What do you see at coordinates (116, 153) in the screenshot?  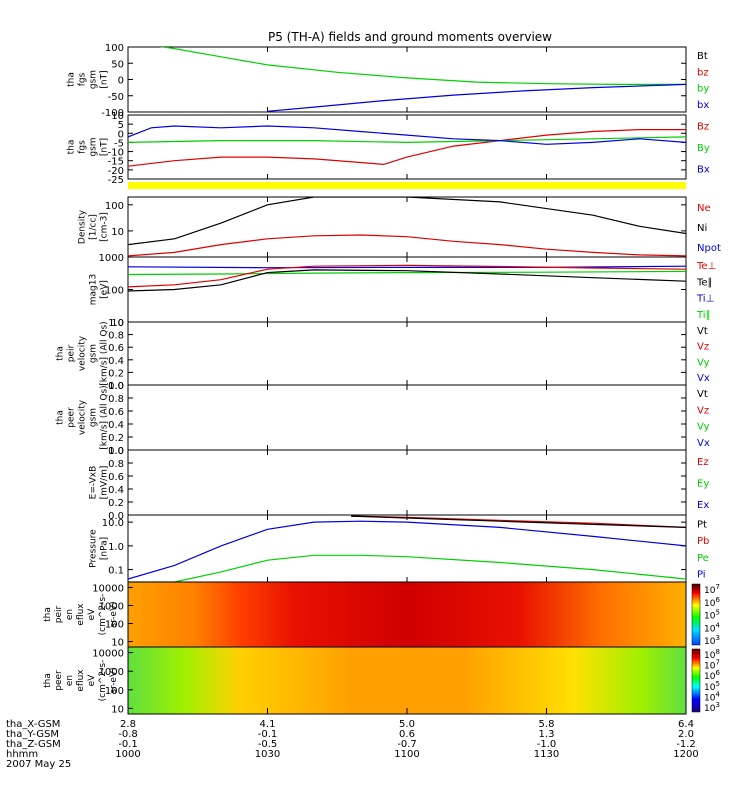 I see `ytick-label: -10` at bounding box center [116, 153].